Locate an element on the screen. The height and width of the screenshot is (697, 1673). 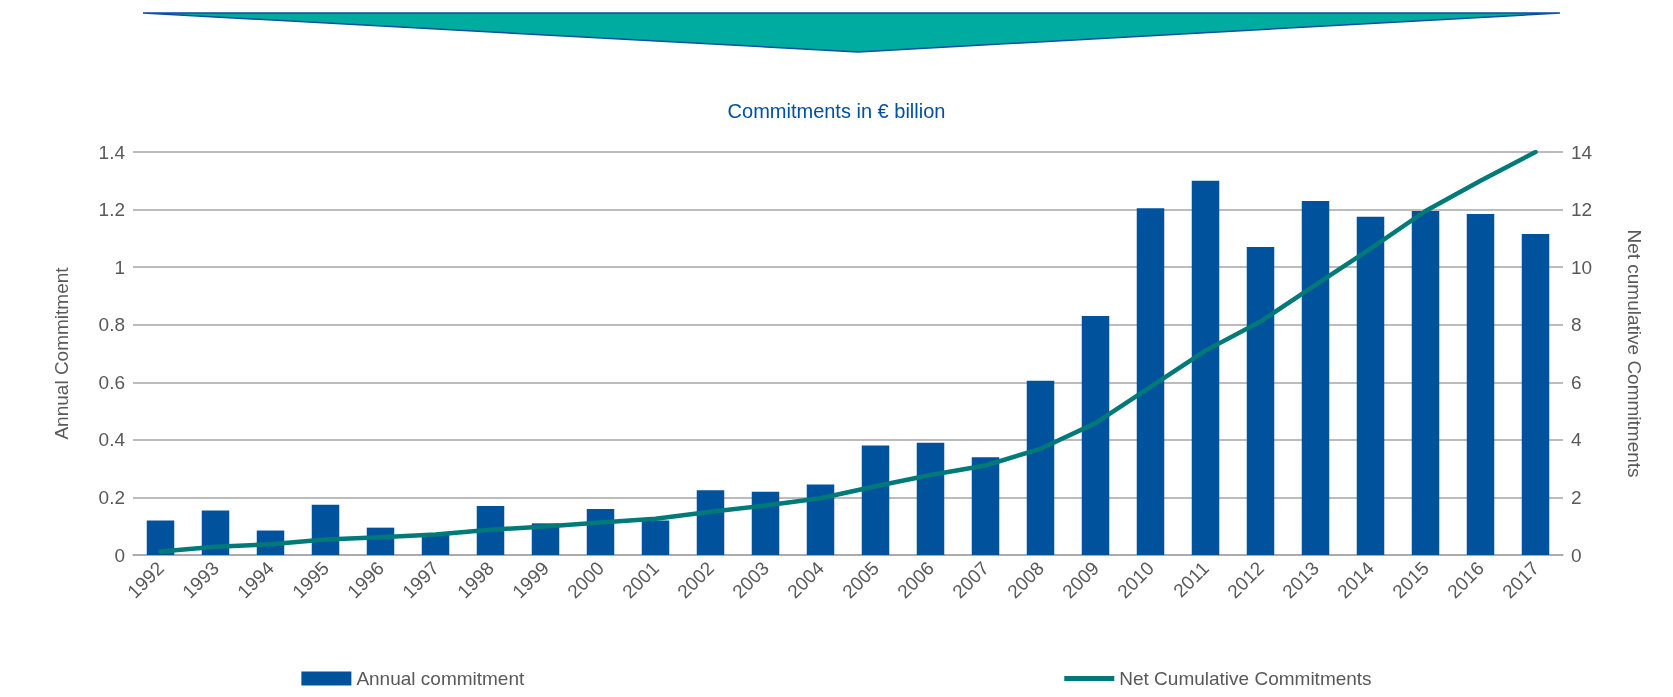
y-tick-label: 0.6 is located at coordinates (111, 382).